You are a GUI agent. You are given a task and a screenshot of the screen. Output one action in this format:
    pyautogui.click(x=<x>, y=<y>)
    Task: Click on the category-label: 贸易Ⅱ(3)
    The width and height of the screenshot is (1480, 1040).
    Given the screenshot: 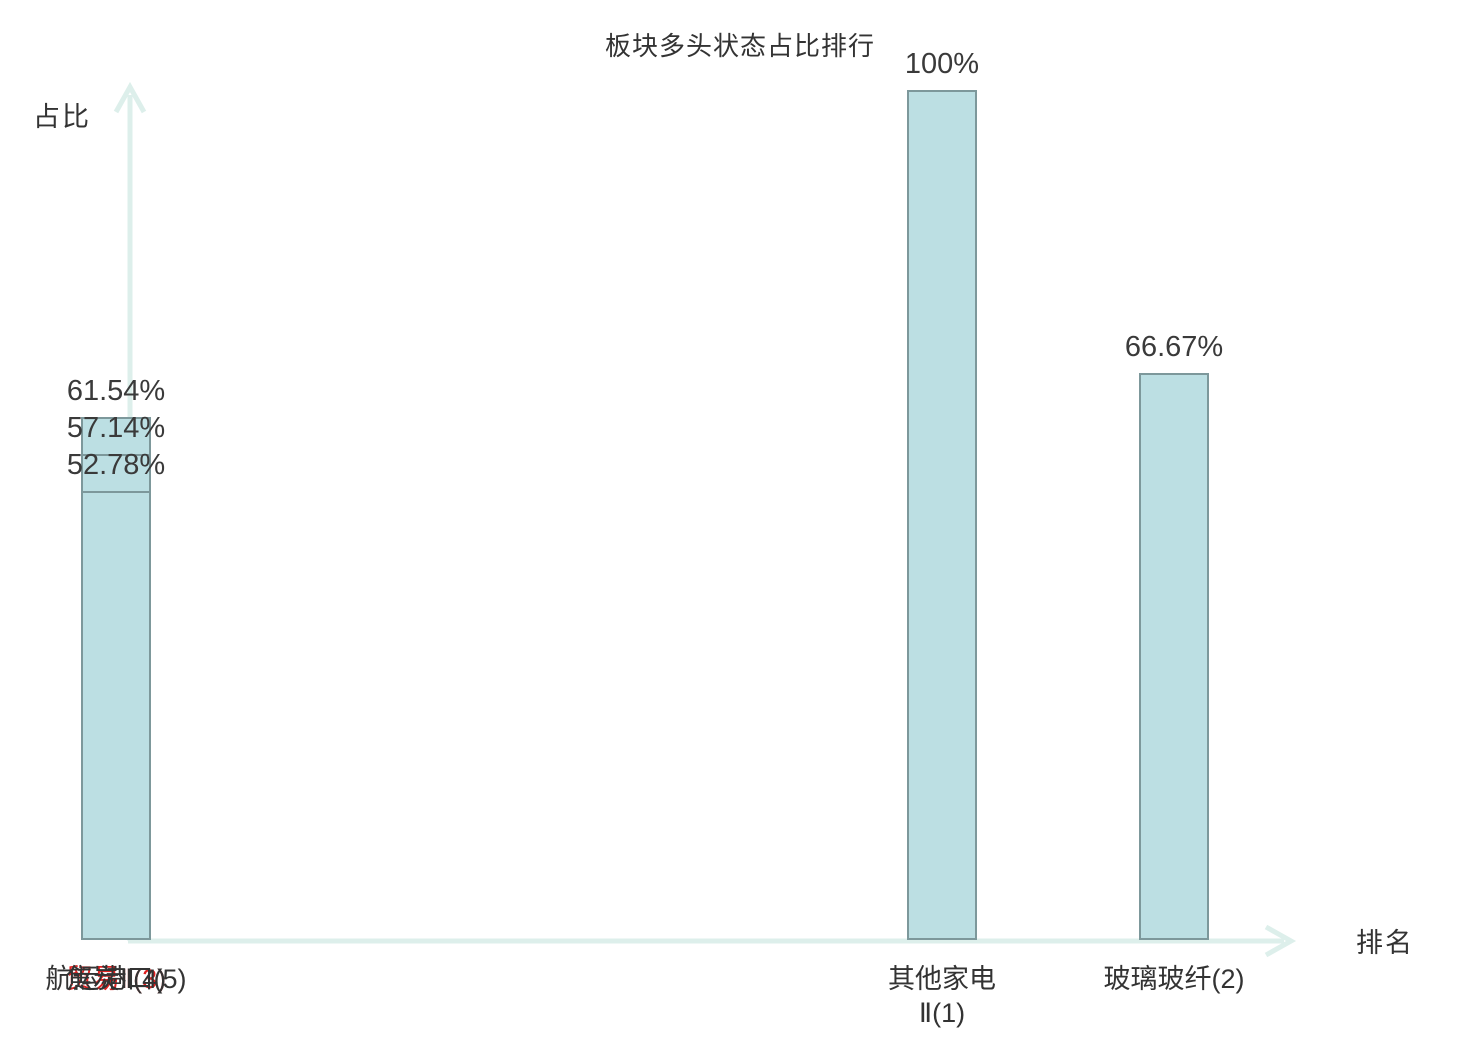 What is the action you would take?
    pyautogui.click(x=116, y=979)
    